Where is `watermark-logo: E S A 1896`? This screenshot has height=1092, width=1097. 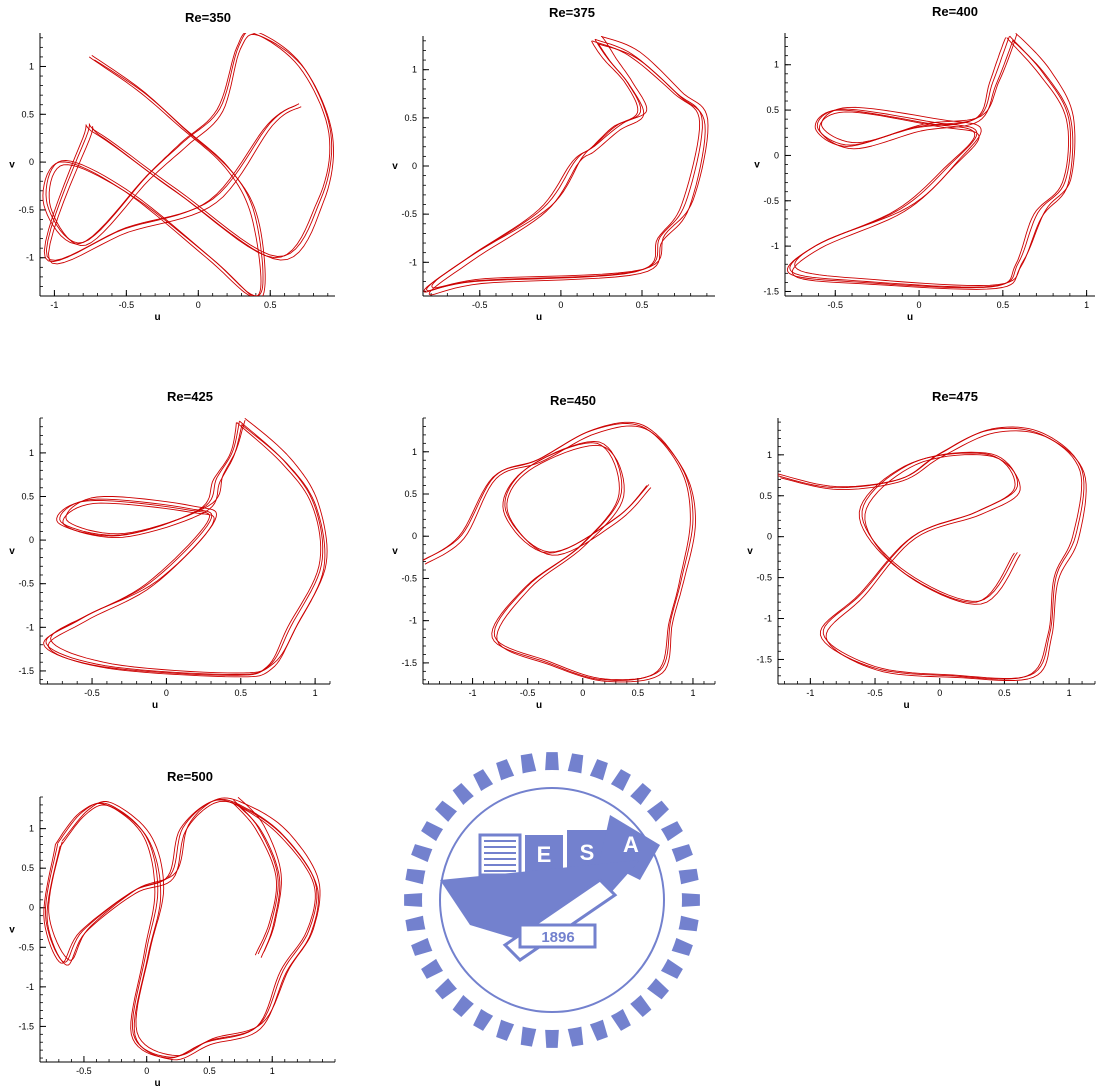 watermark-logo: E S A 1896 is located at coordinates (552, 900).